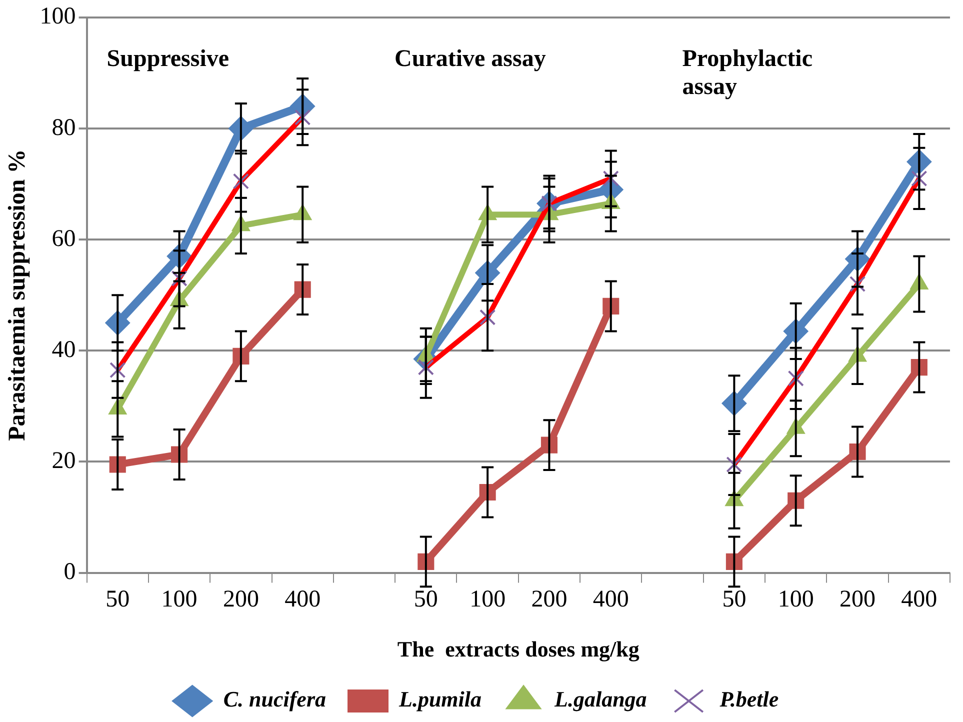 Image resolution: width=963 pixels, height=722 pixels. I want to click on legend-label: L.galanga, so click(600, 699).